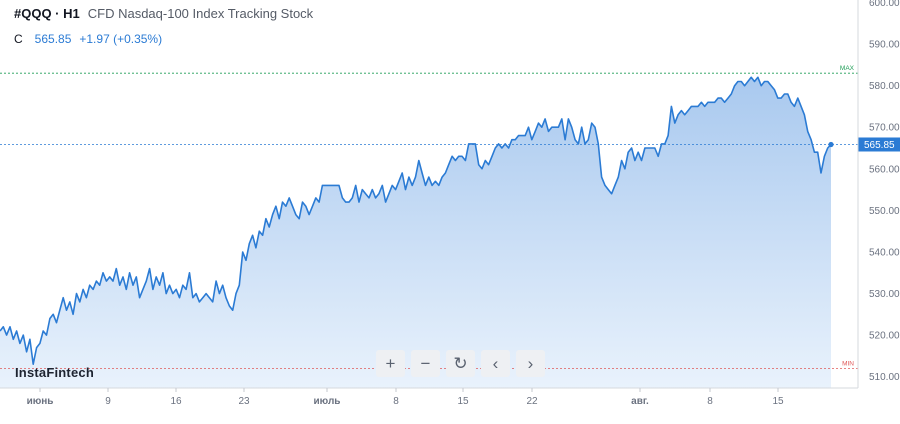 The width and height of the screenshot is (900, 424). Describe the element at coordinates (40, 401) in the screenshot. I see `x-tick-label: июнь` at that location.